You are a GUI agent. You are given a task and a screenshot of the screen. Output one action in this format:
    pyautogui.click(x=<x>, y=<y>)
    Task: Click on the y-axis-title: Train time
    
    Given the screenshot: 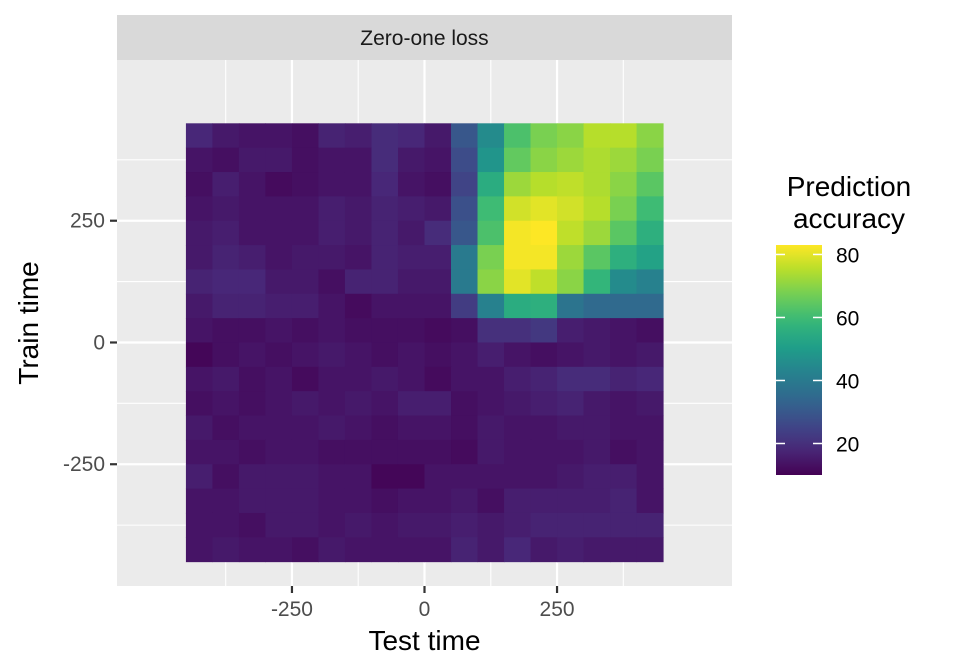 What is the action you would take?
    pyautogui.click(x=28, y=322)
    